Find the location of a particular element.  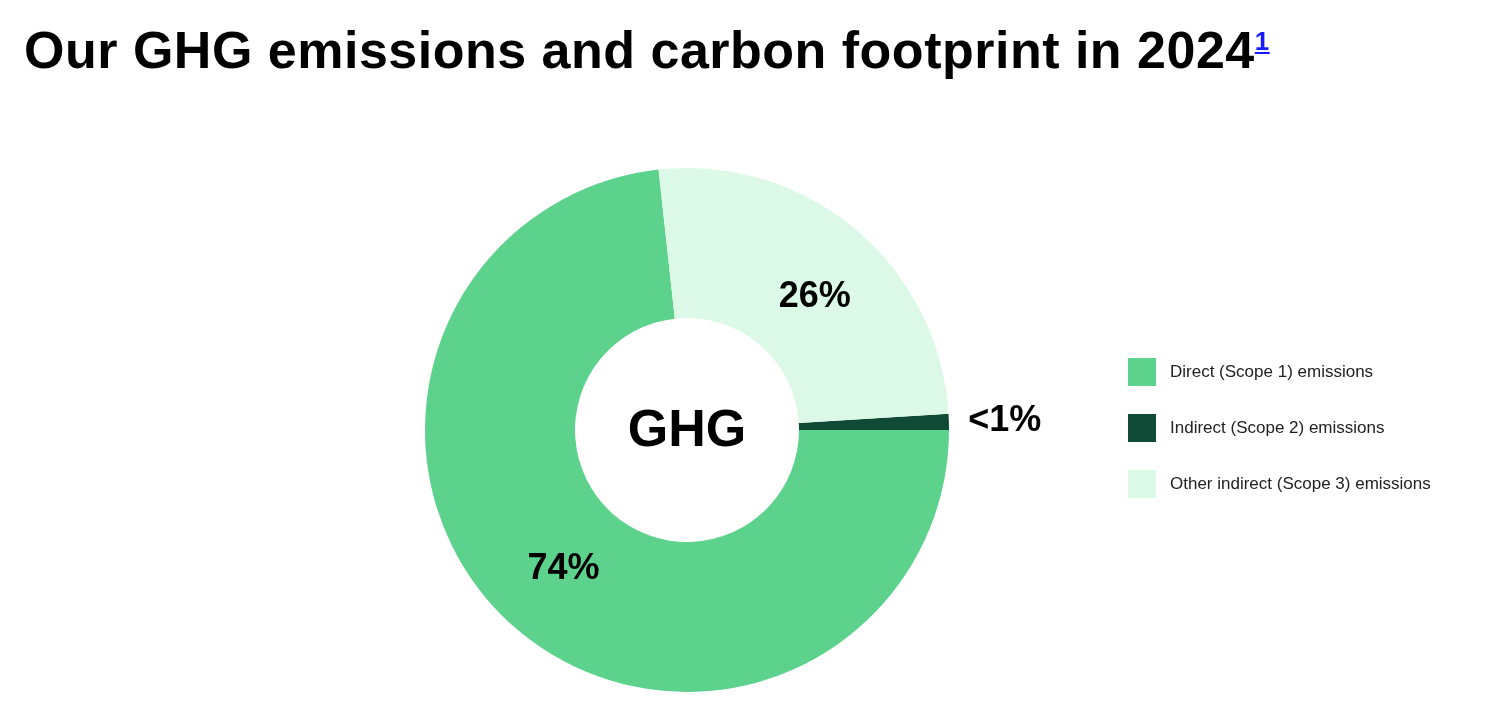

chart-title: Our GHG emissions and carbon footprint in 2024$^{1}$ is located at coordinates (647, 50).